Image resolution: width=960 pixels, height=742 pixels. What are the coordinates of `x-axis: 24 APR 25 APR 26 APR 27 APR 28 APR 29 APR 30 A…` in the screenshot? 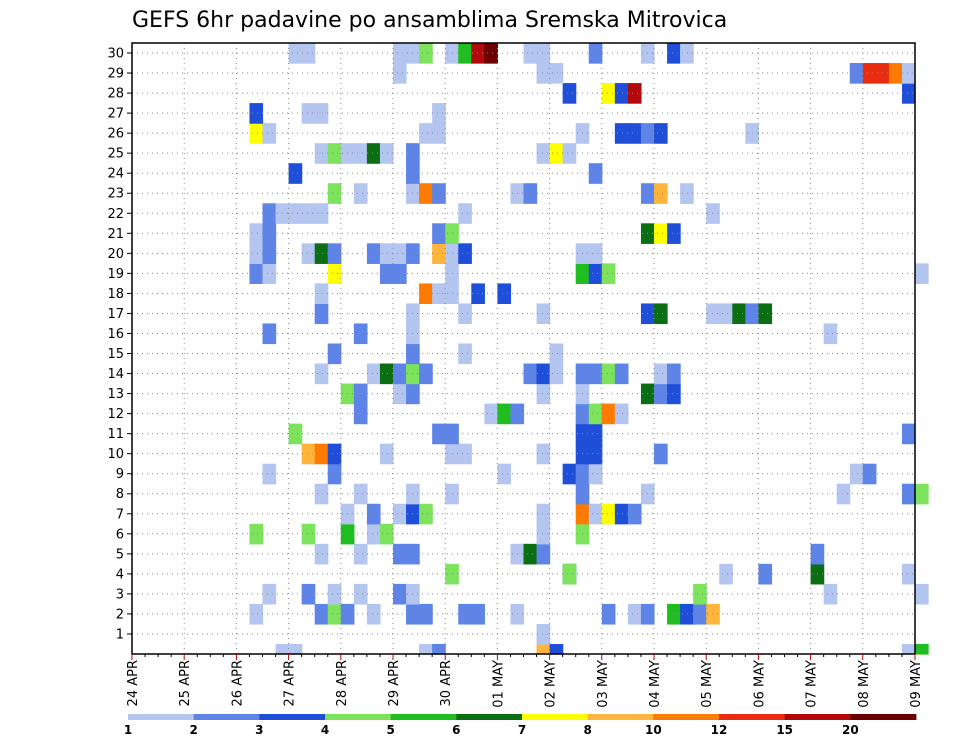 It's located at (525, 681).